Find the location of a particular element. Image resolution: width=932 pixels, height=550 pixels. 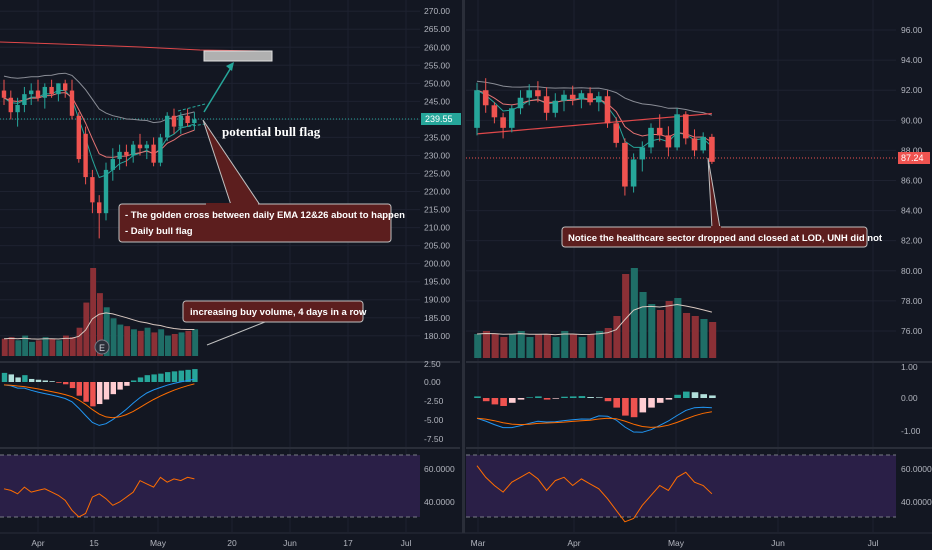

flag-line-top is located at coordinates (191, 107).